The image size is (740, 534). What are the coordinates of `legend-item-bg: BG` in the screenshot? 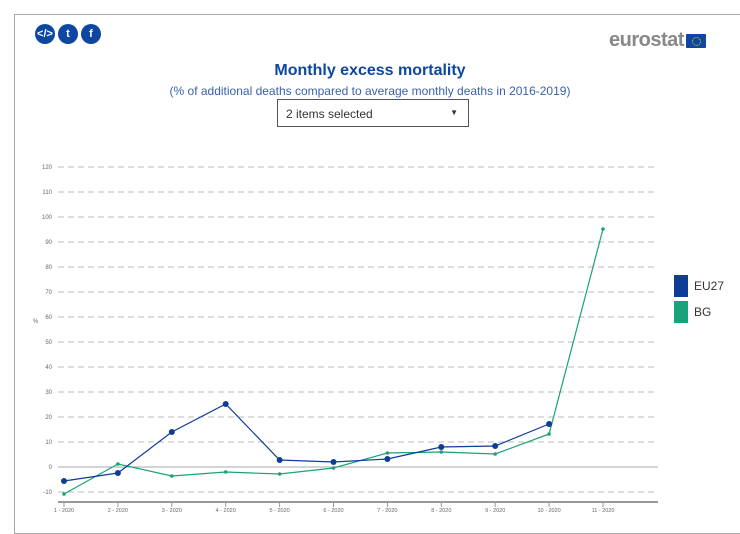 It's located at (699, 312).